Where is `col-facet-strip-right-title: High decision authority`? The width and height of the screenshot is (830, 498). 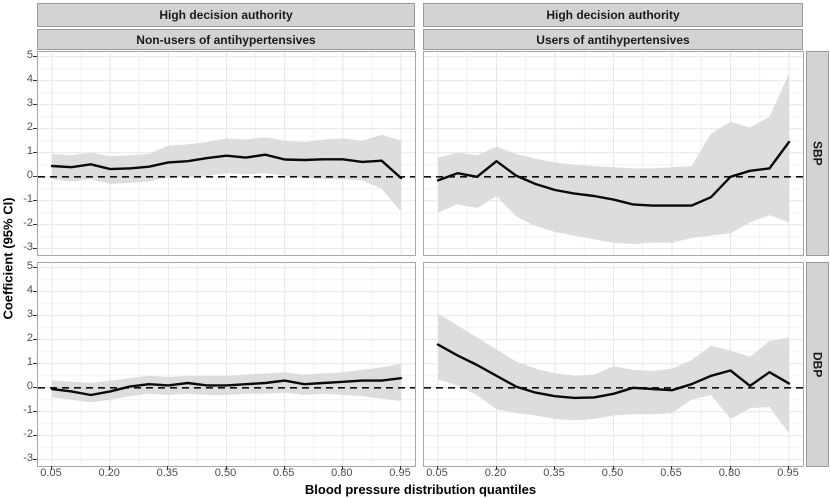
col-facet-strip-right-title: High decision authority is located at coordinates (613, 15).